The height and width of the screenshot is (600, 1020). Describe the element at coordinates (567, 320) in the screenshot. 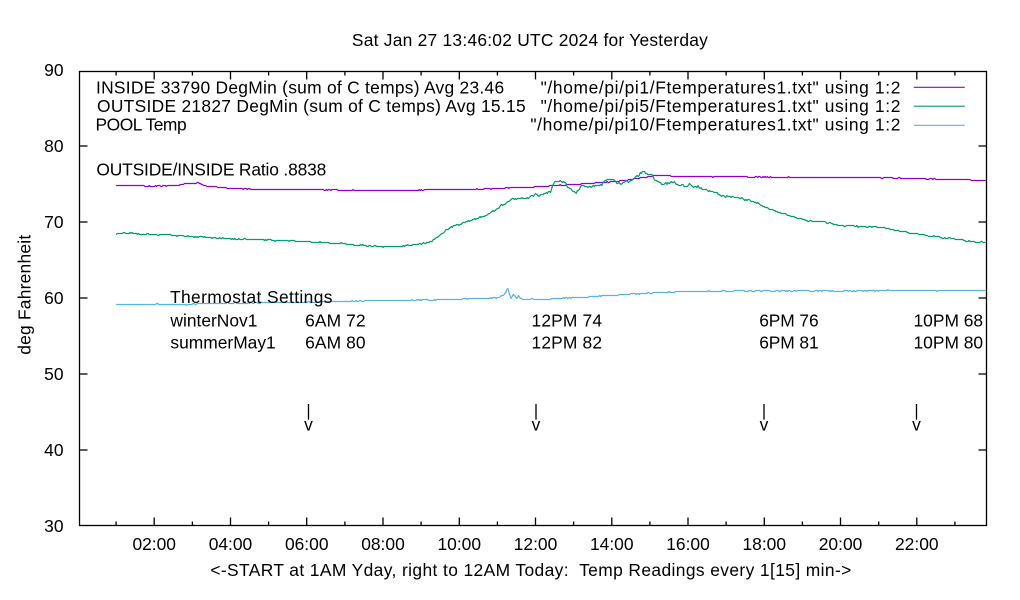

I see `svg-text: 12PM 74` at that location.